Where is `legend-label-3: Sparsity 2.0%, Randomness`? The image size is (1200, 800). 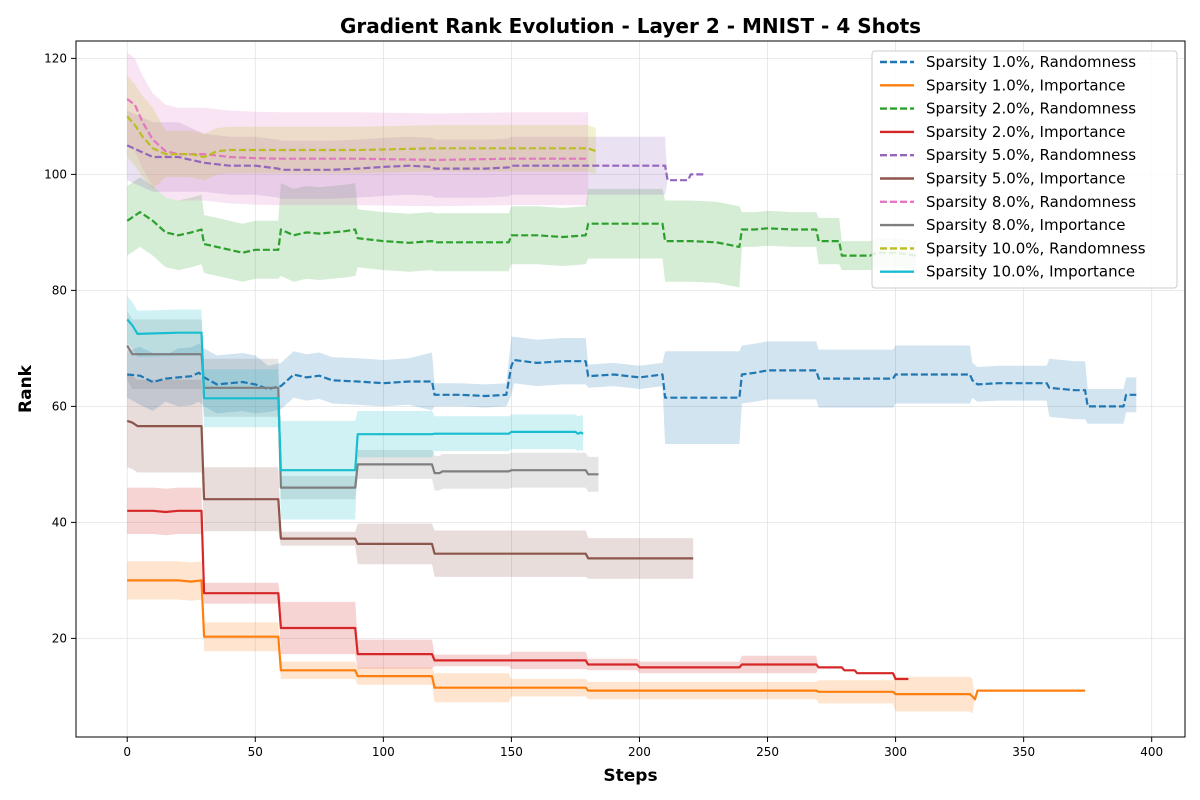
legend-label-3: Sparsity 2.0%, Randomness is located at coordinates (1031, 109).